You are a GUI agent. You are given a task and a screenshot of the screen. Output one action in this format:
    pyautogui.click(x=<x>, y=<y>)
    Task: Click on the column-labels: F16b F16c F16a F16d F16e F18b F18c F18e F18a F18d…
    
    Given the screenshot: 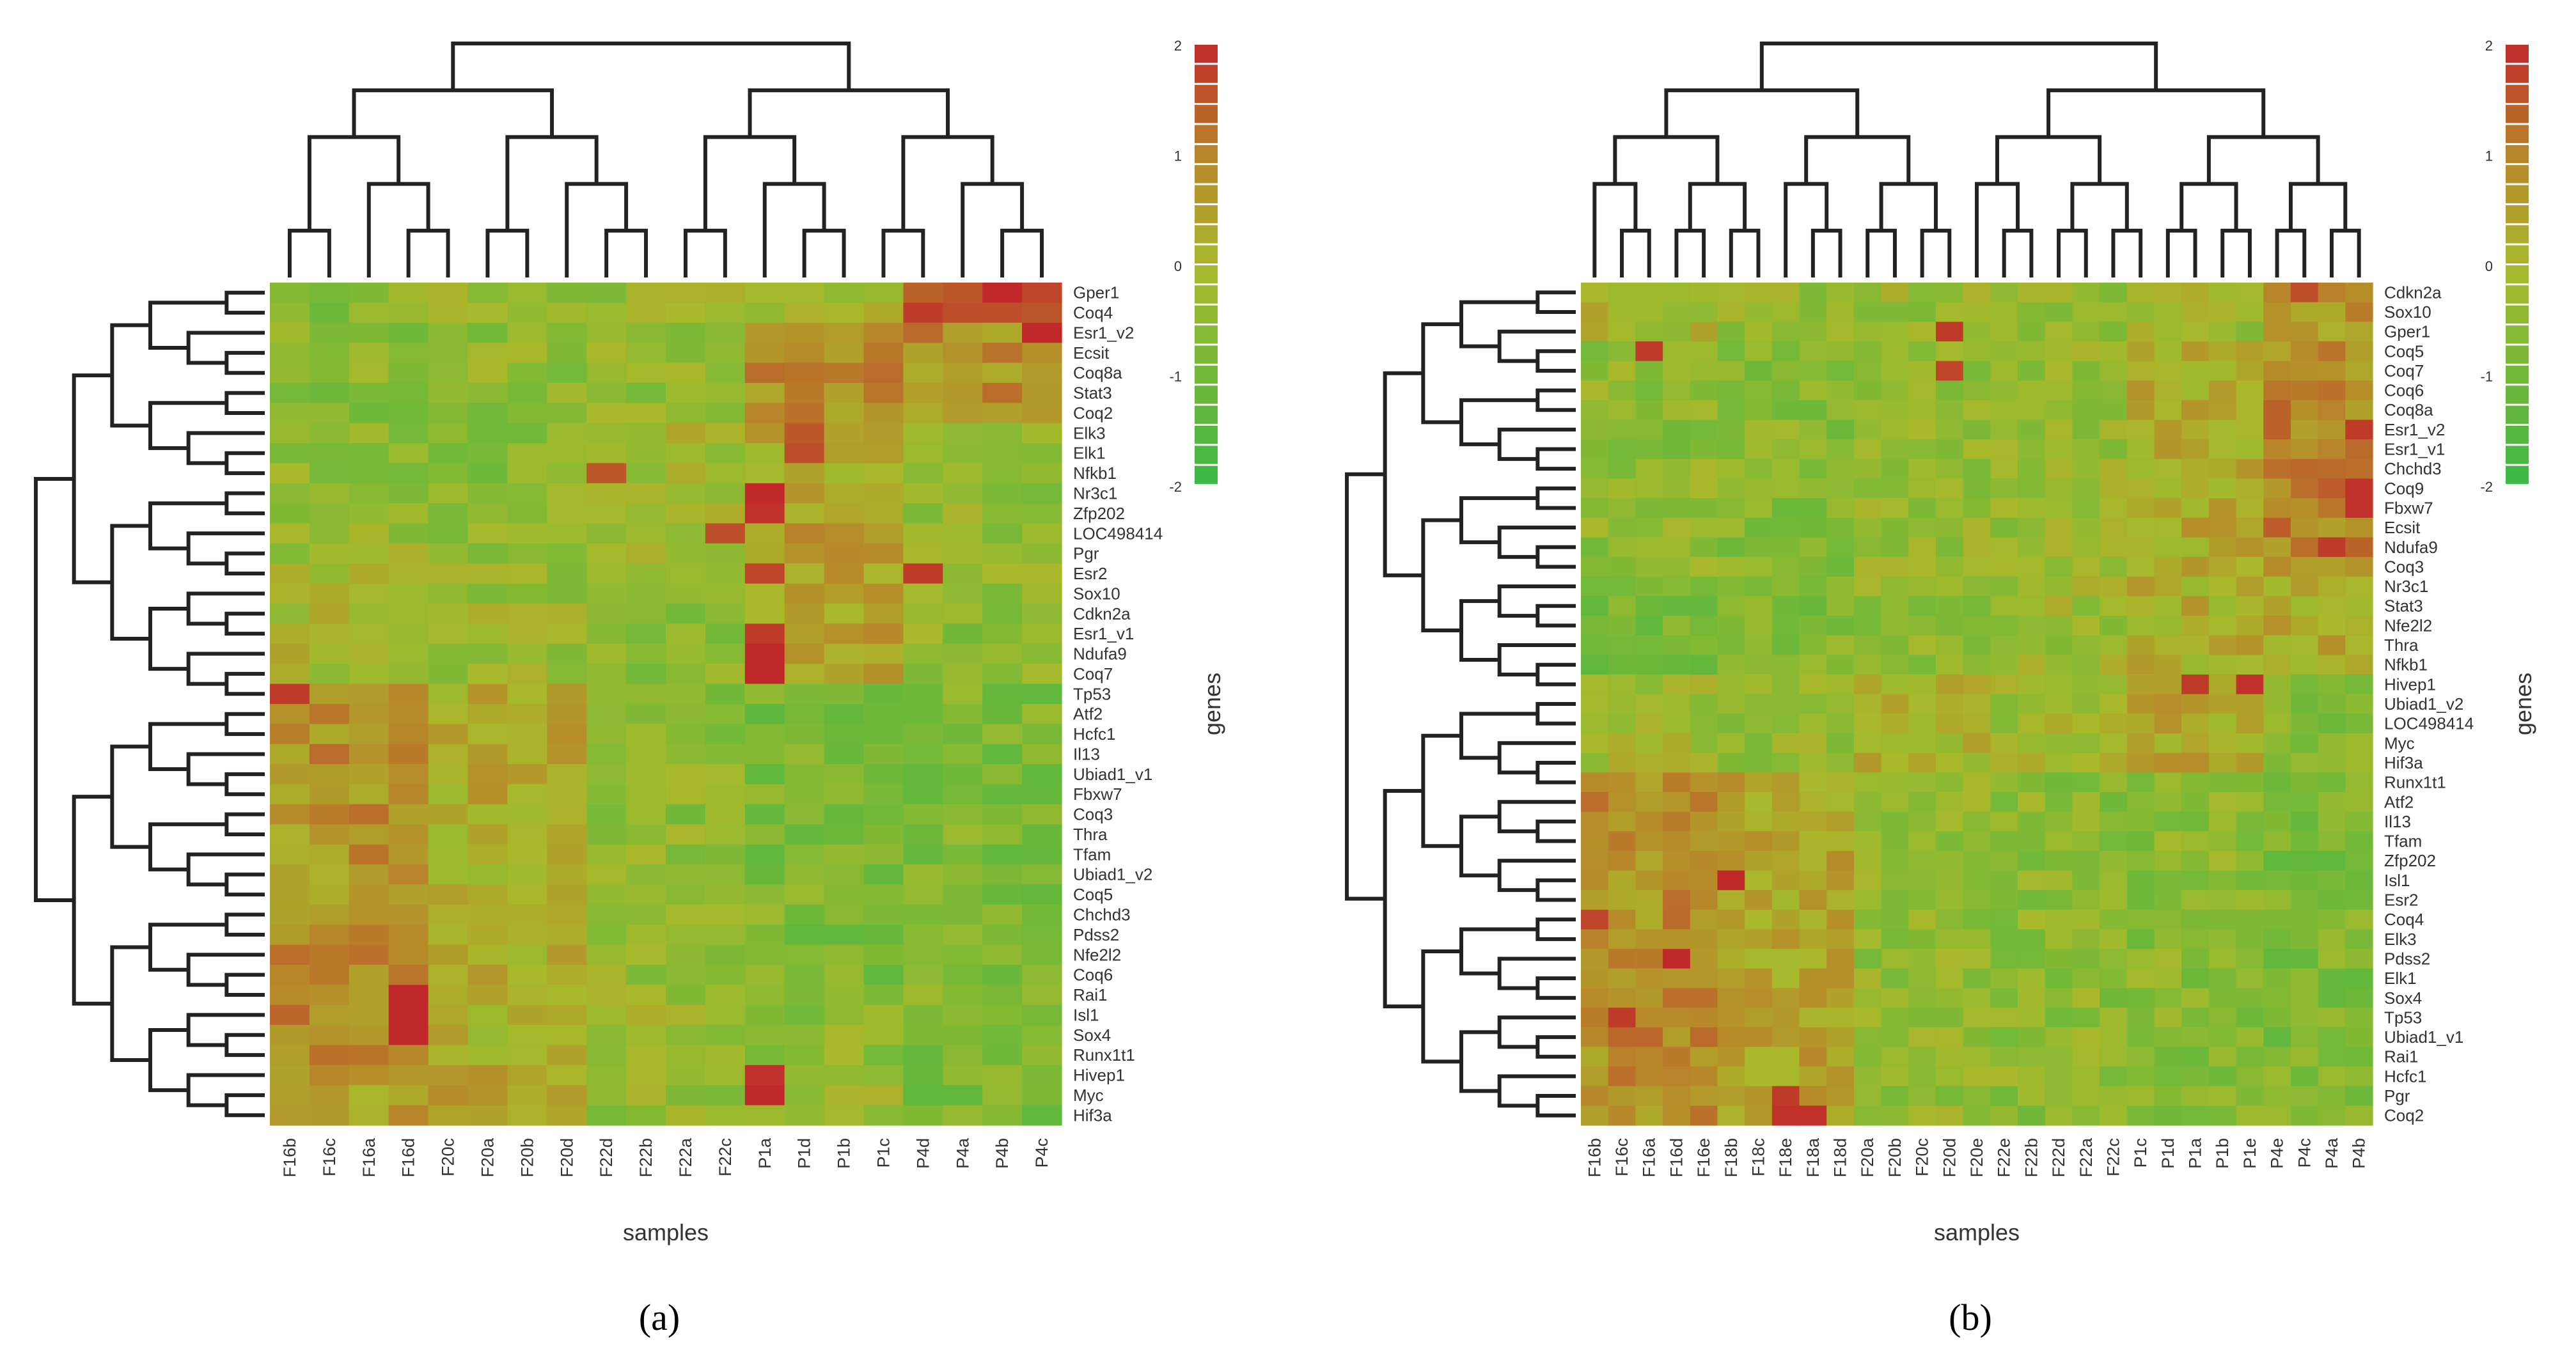 What is the action you would take?
    pyautogui.click(x=1976, y=1157)
    